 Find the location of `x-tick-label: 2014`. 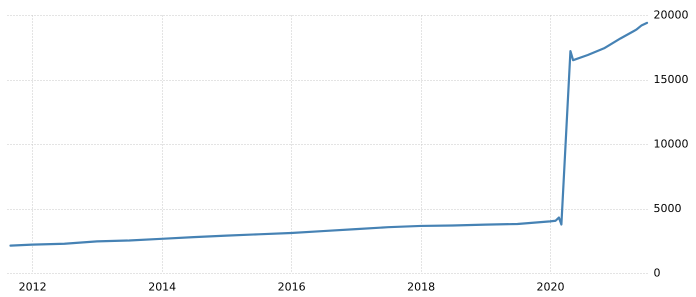

x-tick-label: 2014 is located at coordinates (162, 287).